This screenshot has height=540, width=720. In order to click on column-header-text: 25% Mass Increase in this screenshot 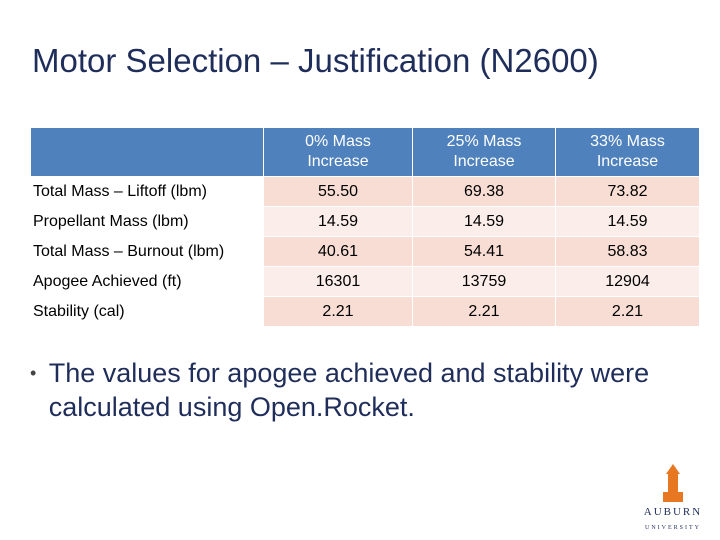, I will do `click(484, 151)`.